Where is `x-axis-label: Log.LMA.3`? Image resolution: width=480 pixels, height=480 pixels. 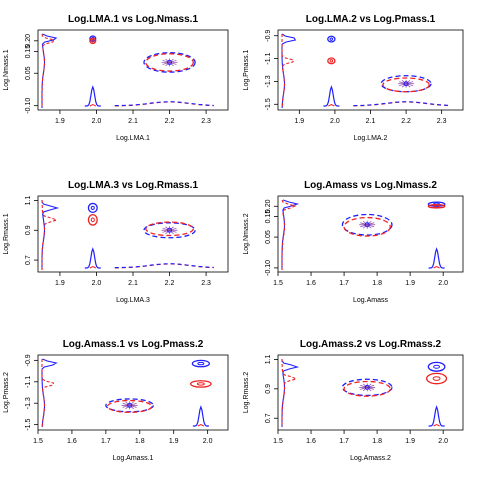 x-axis-label: Log.LMA.3 is located at coordinates (133, 300).